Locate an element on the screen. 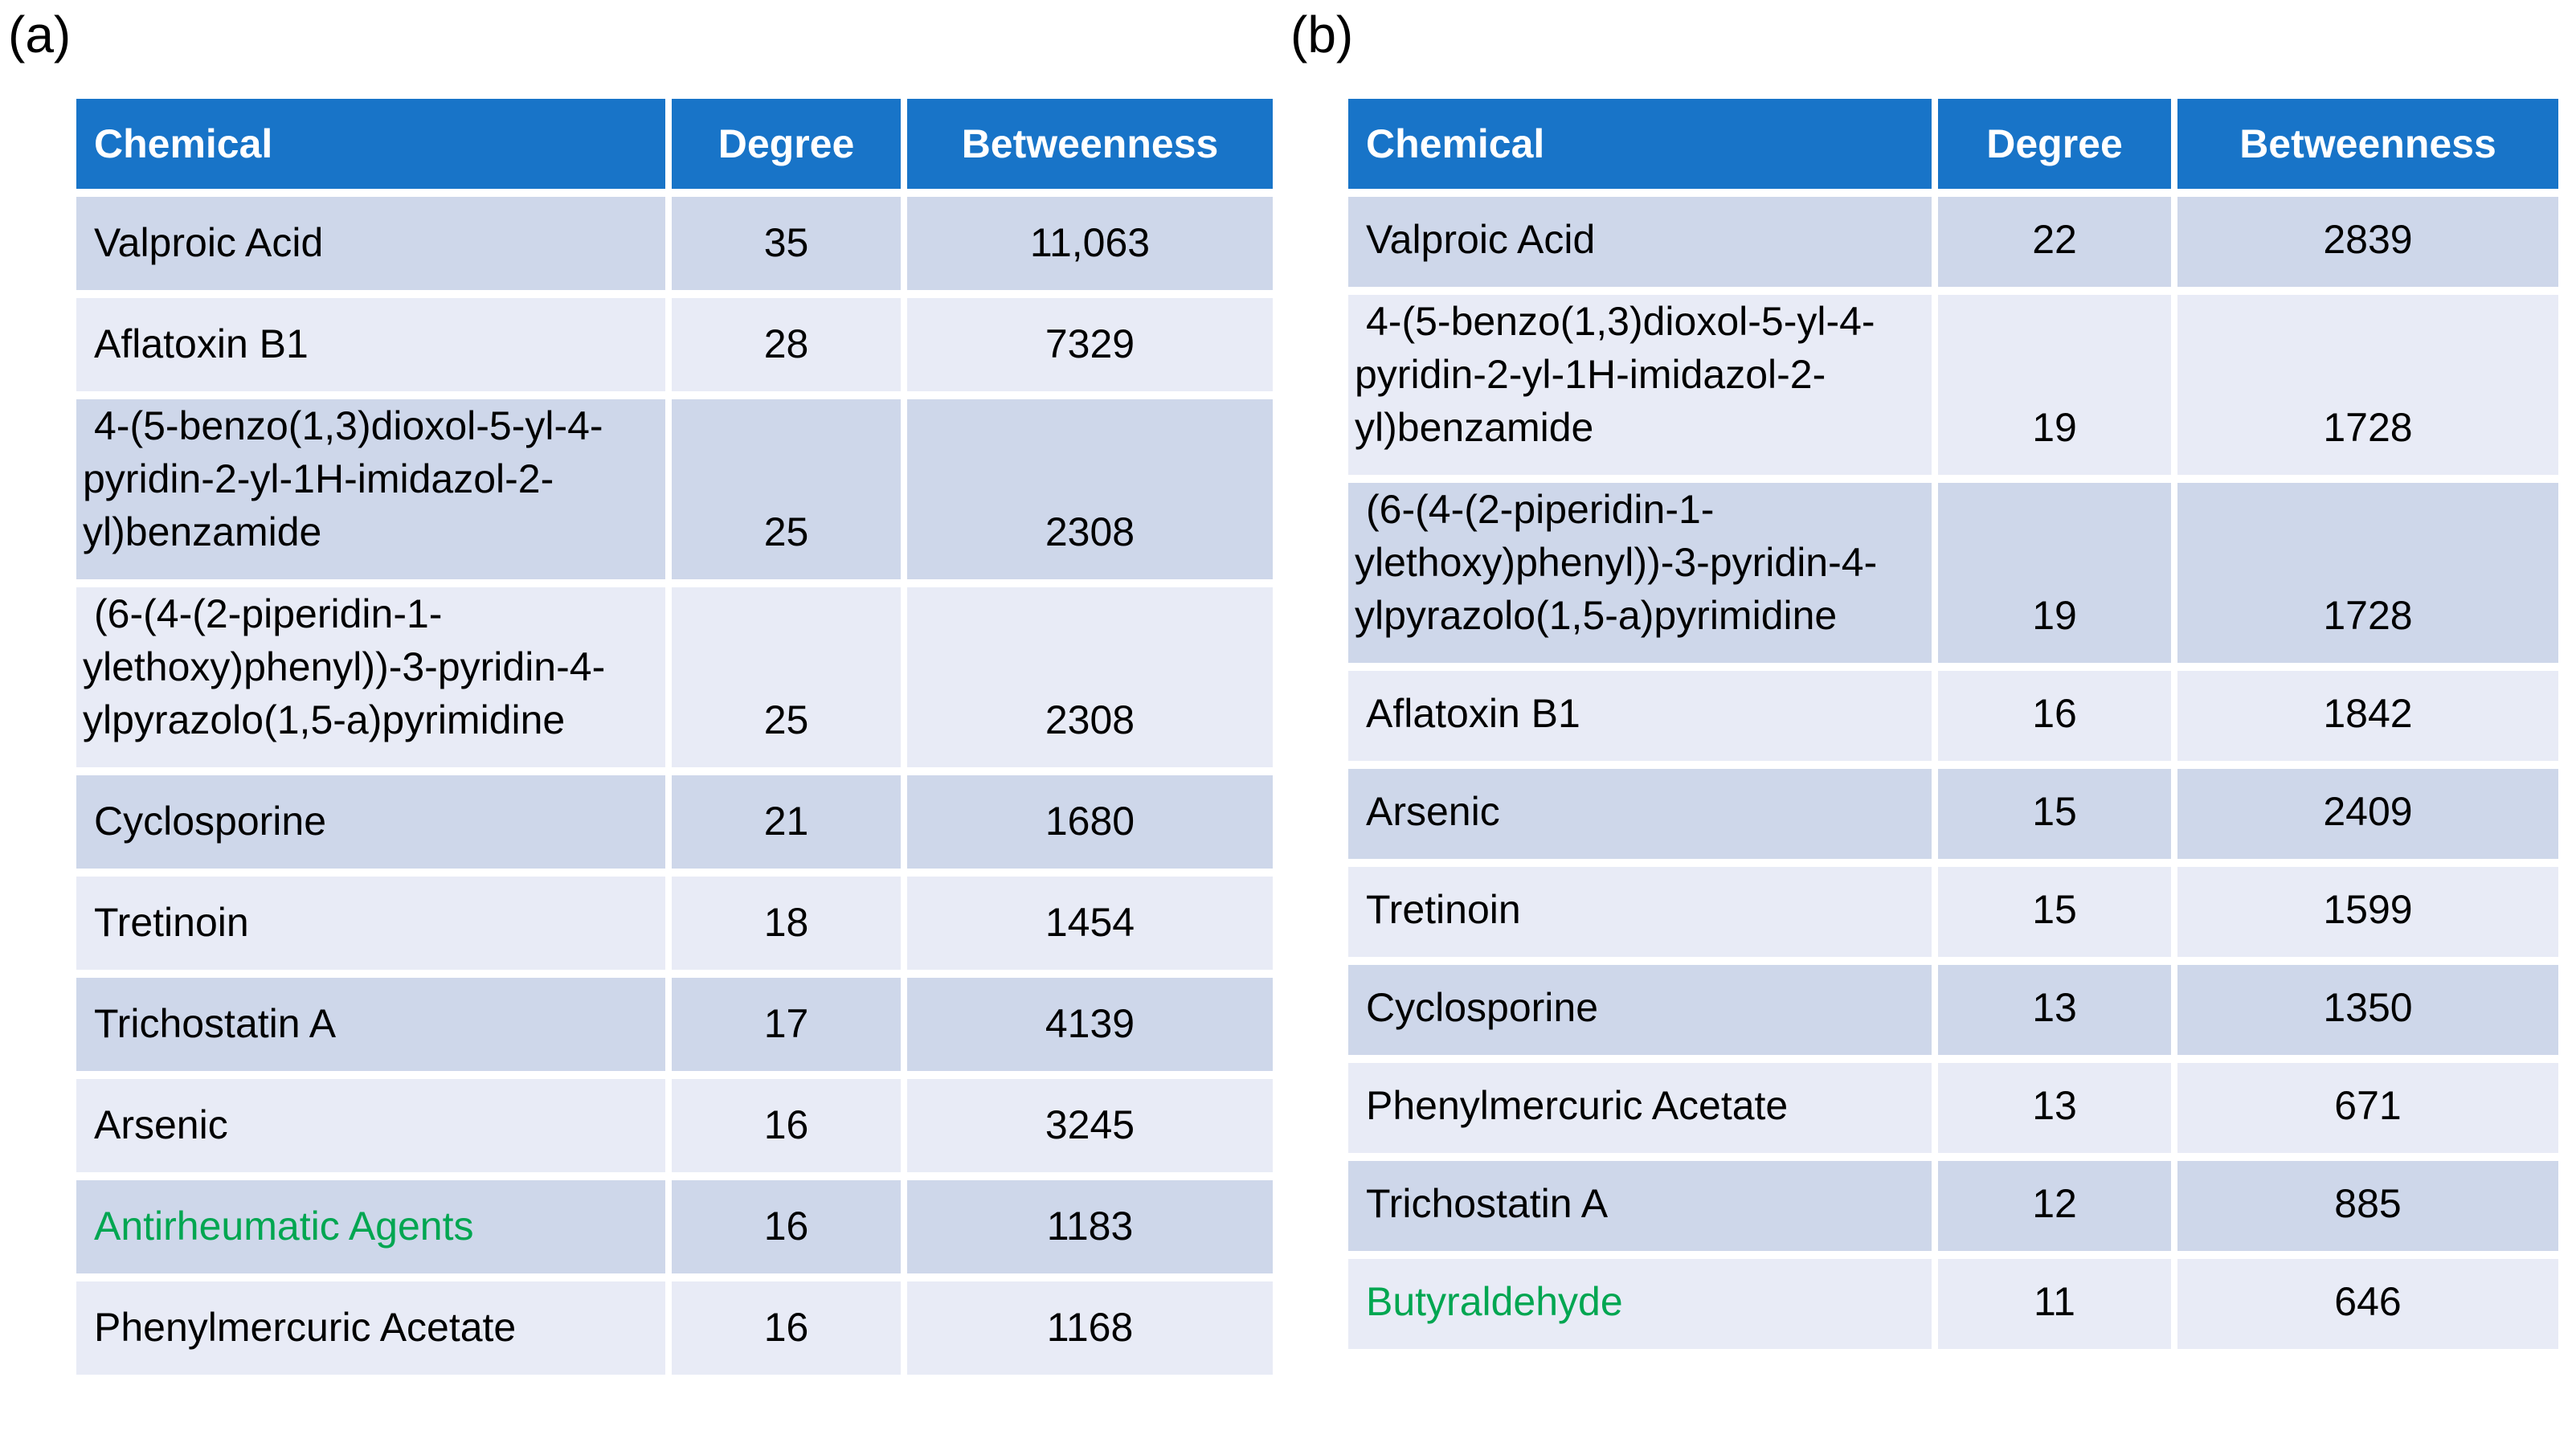 The width and height of the screenshot is (2576, 1447). table-row: Antirheumatic Agents 16 1183 is located at coordinates (674, 1226).